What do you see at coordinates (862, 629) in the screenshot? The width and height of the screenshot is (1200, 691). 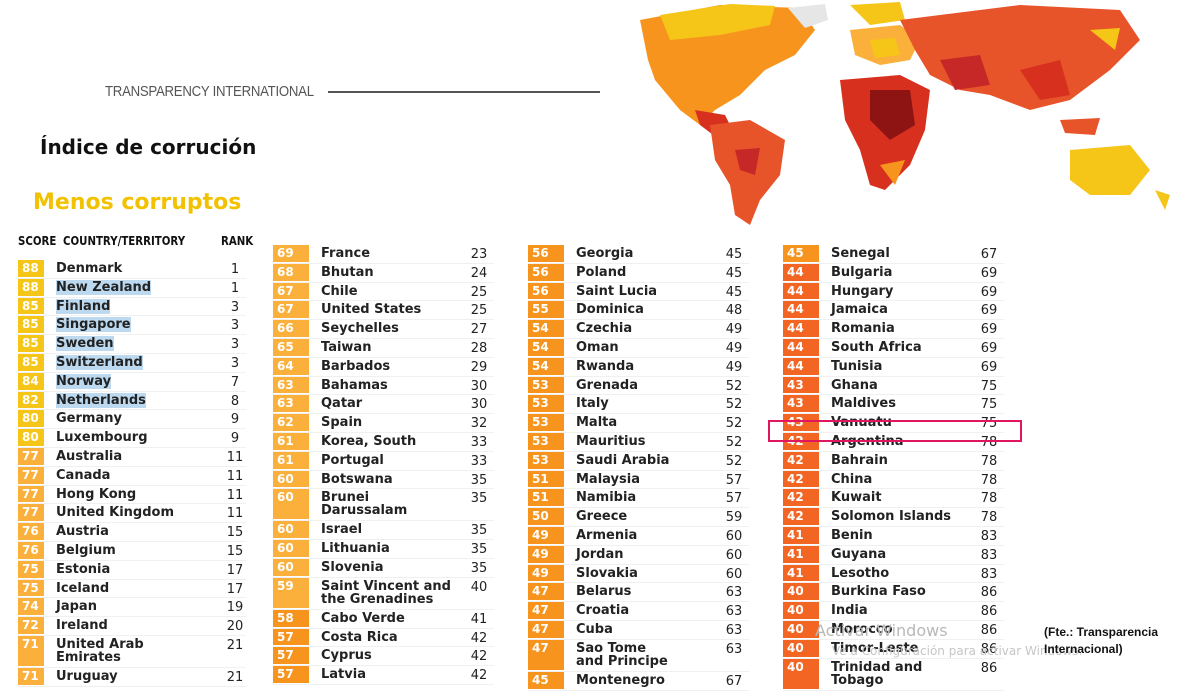 I see `country-name: Morocco` at bounding box center [862, 629].